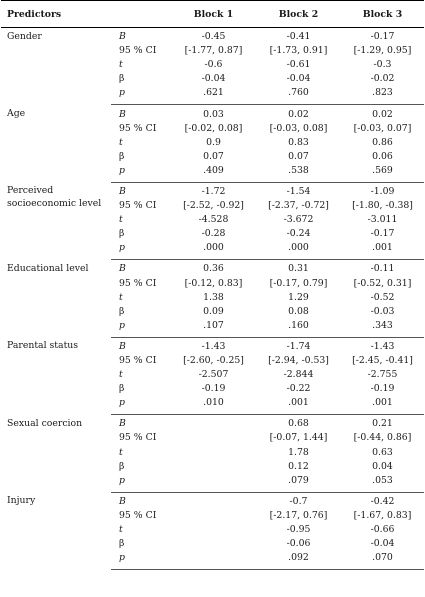  I want to click on predictor-label: Gender, so click(24, 36).